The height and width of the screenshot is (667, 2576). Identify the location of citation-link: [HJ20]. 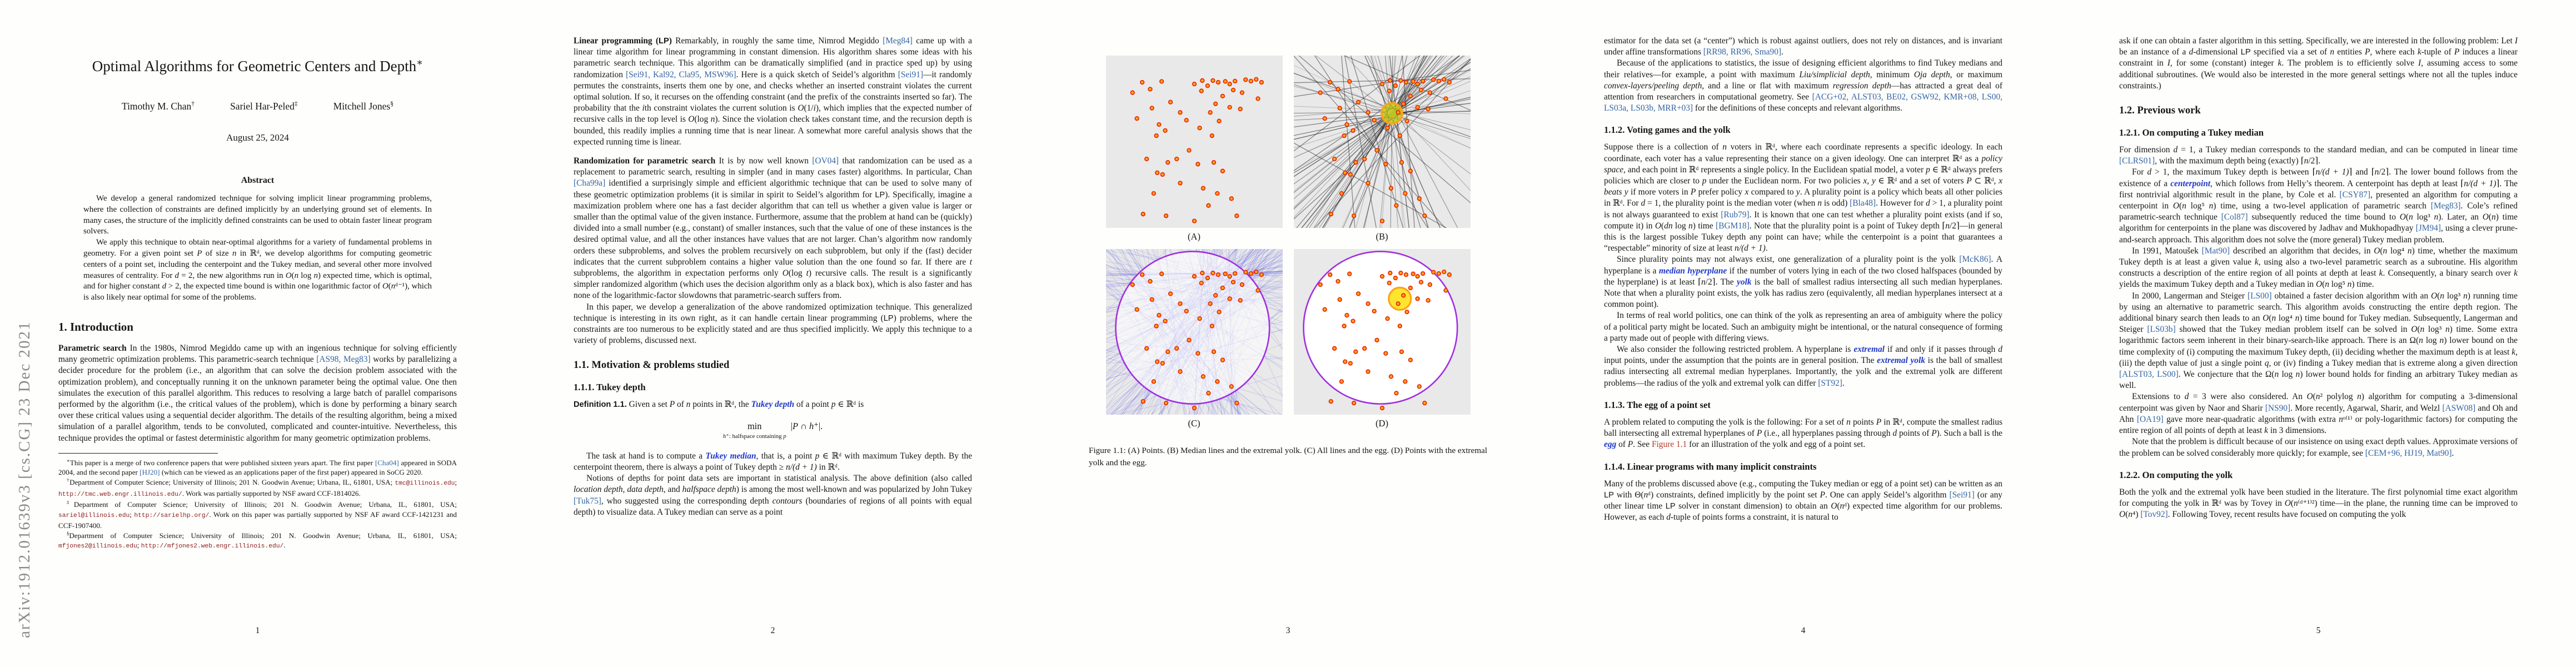
(149, 472).